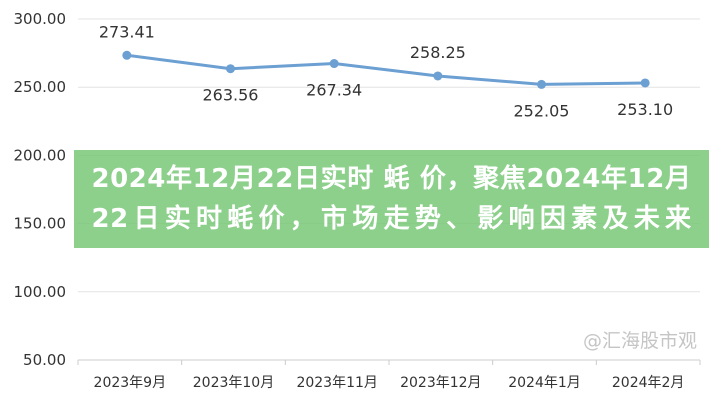  Describe the element at coordinates (130, 383) in the screenshot. I see `x-tick-label: 2023年9月` at that location.